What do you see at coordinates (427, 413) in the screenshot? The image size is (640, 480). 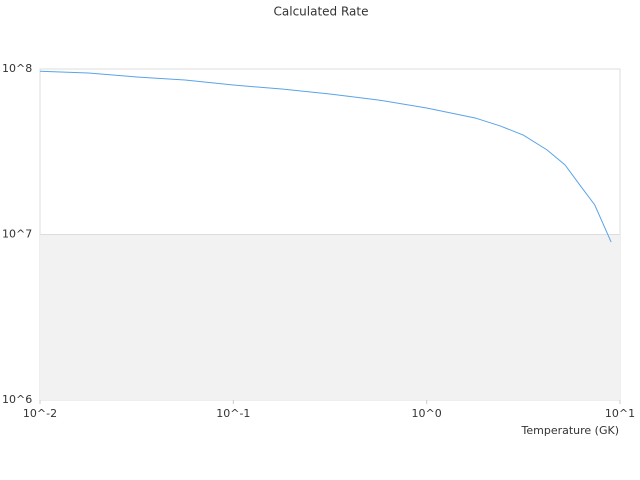 I see `x-tick-label: 10^0` at bounding box center [427, 413].